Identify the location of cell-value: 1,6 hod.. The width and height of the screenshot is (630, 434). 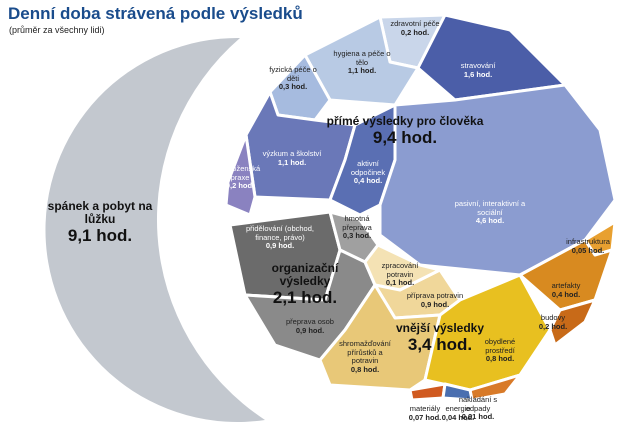
(478, 74).